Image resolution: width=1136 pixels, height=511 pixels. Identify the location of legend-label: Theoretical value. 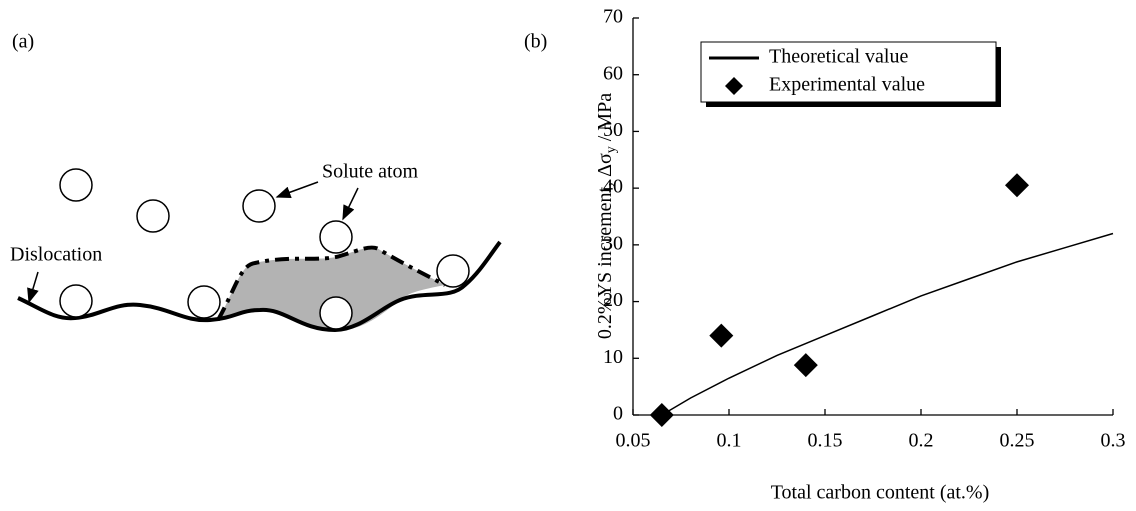
(838, 57).